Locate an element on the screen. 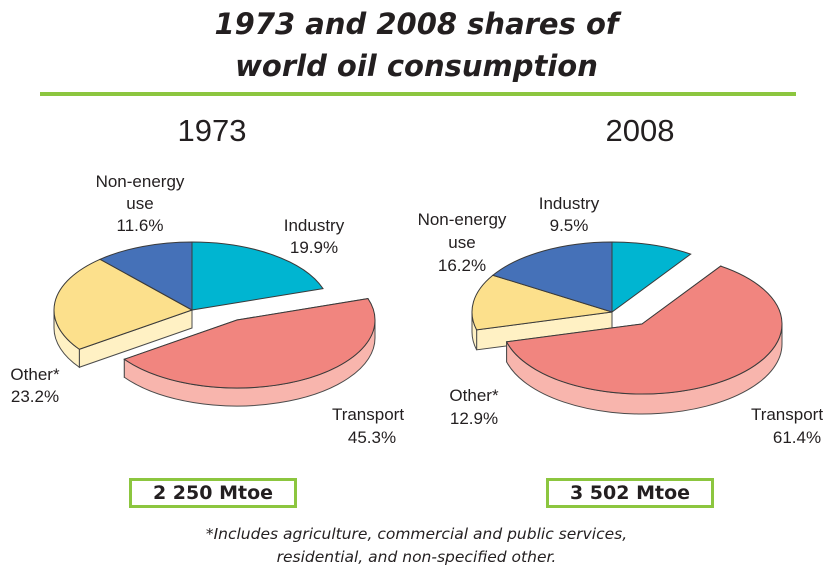  pie-2008-title: 2008 is located at coordinates (640, 130).